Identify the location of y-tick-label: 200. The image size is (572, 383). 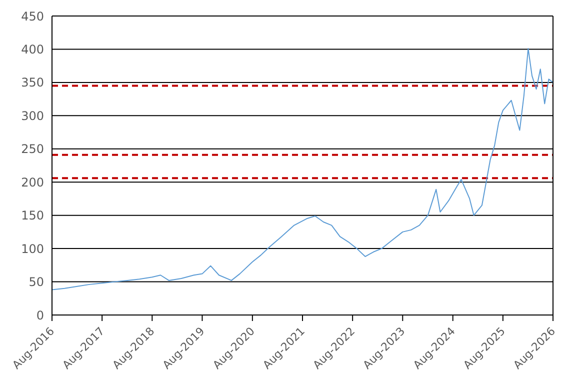
(32, 182).